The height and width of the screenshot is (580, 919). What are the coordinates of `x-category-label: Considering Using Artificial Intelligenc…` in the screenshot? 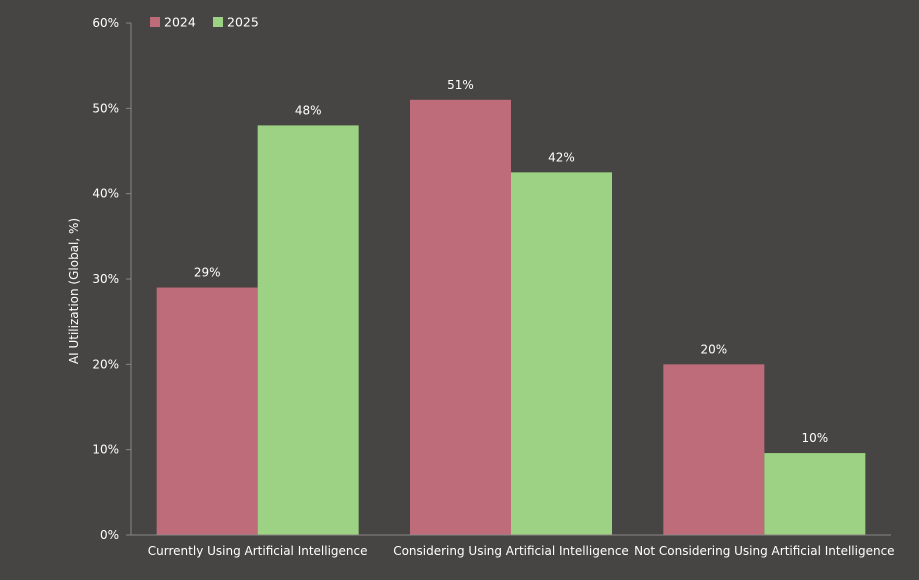 It's located at (511, 551).